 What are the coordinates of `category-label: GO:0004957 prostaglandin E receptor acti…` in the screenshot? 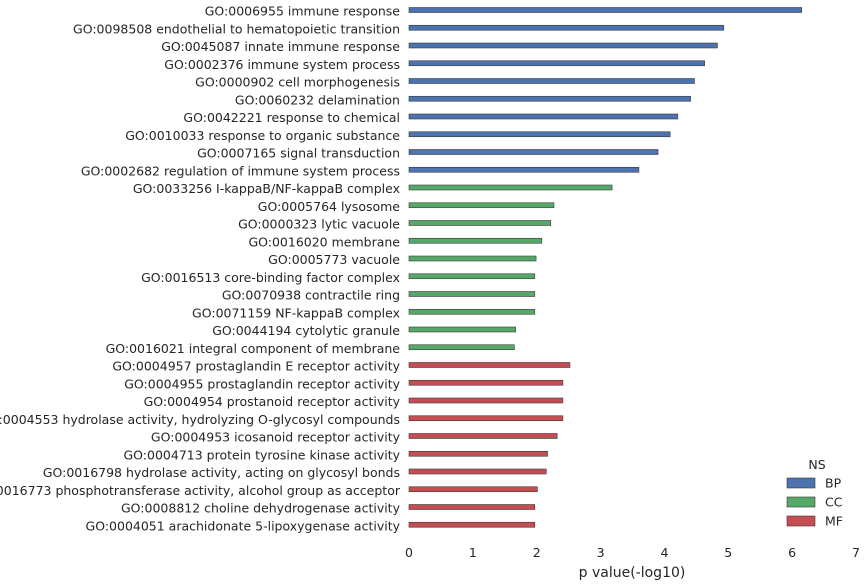 It's located at (256, 366).